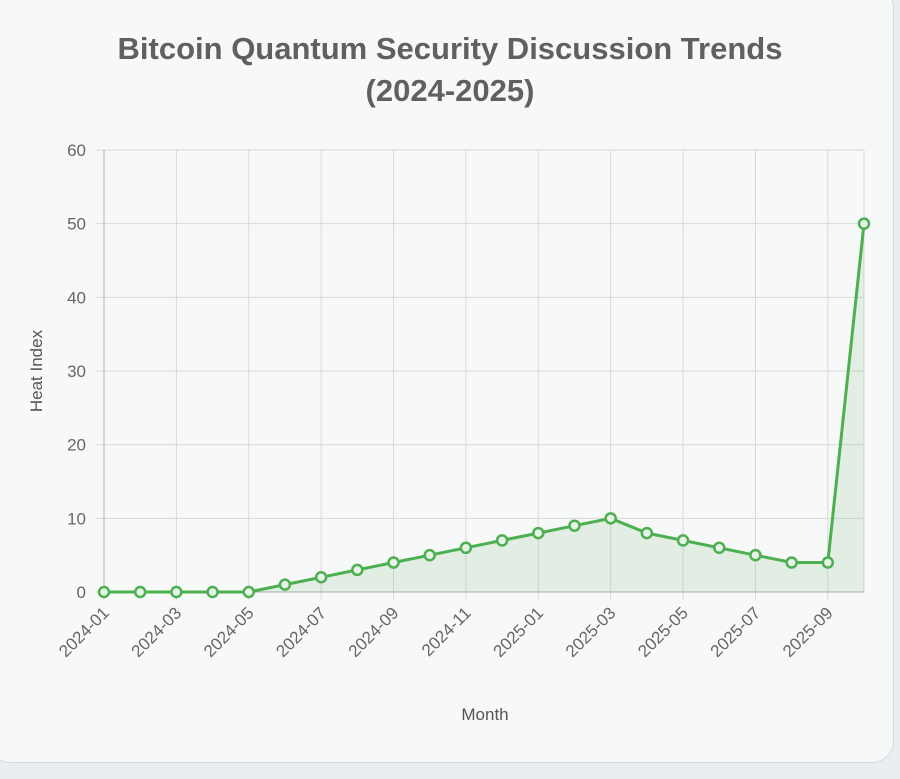 Image resolution: width=900 pixels, height=779 pixels. What do you see at coordinates (484, 714) in the screenshot?
I see `x-axis-label: Month` at bounding box center [484, 714].